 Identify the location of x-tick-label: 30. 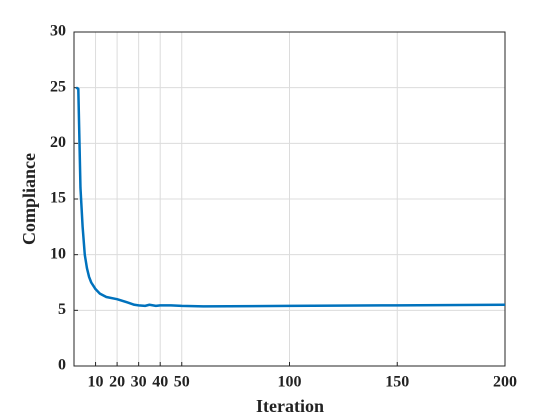
(139, 382).